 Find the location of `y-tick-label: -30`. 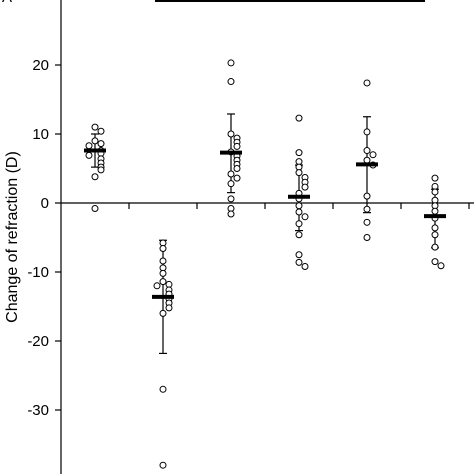

y-tick-label: -30 is located at coordinates (38, 410).